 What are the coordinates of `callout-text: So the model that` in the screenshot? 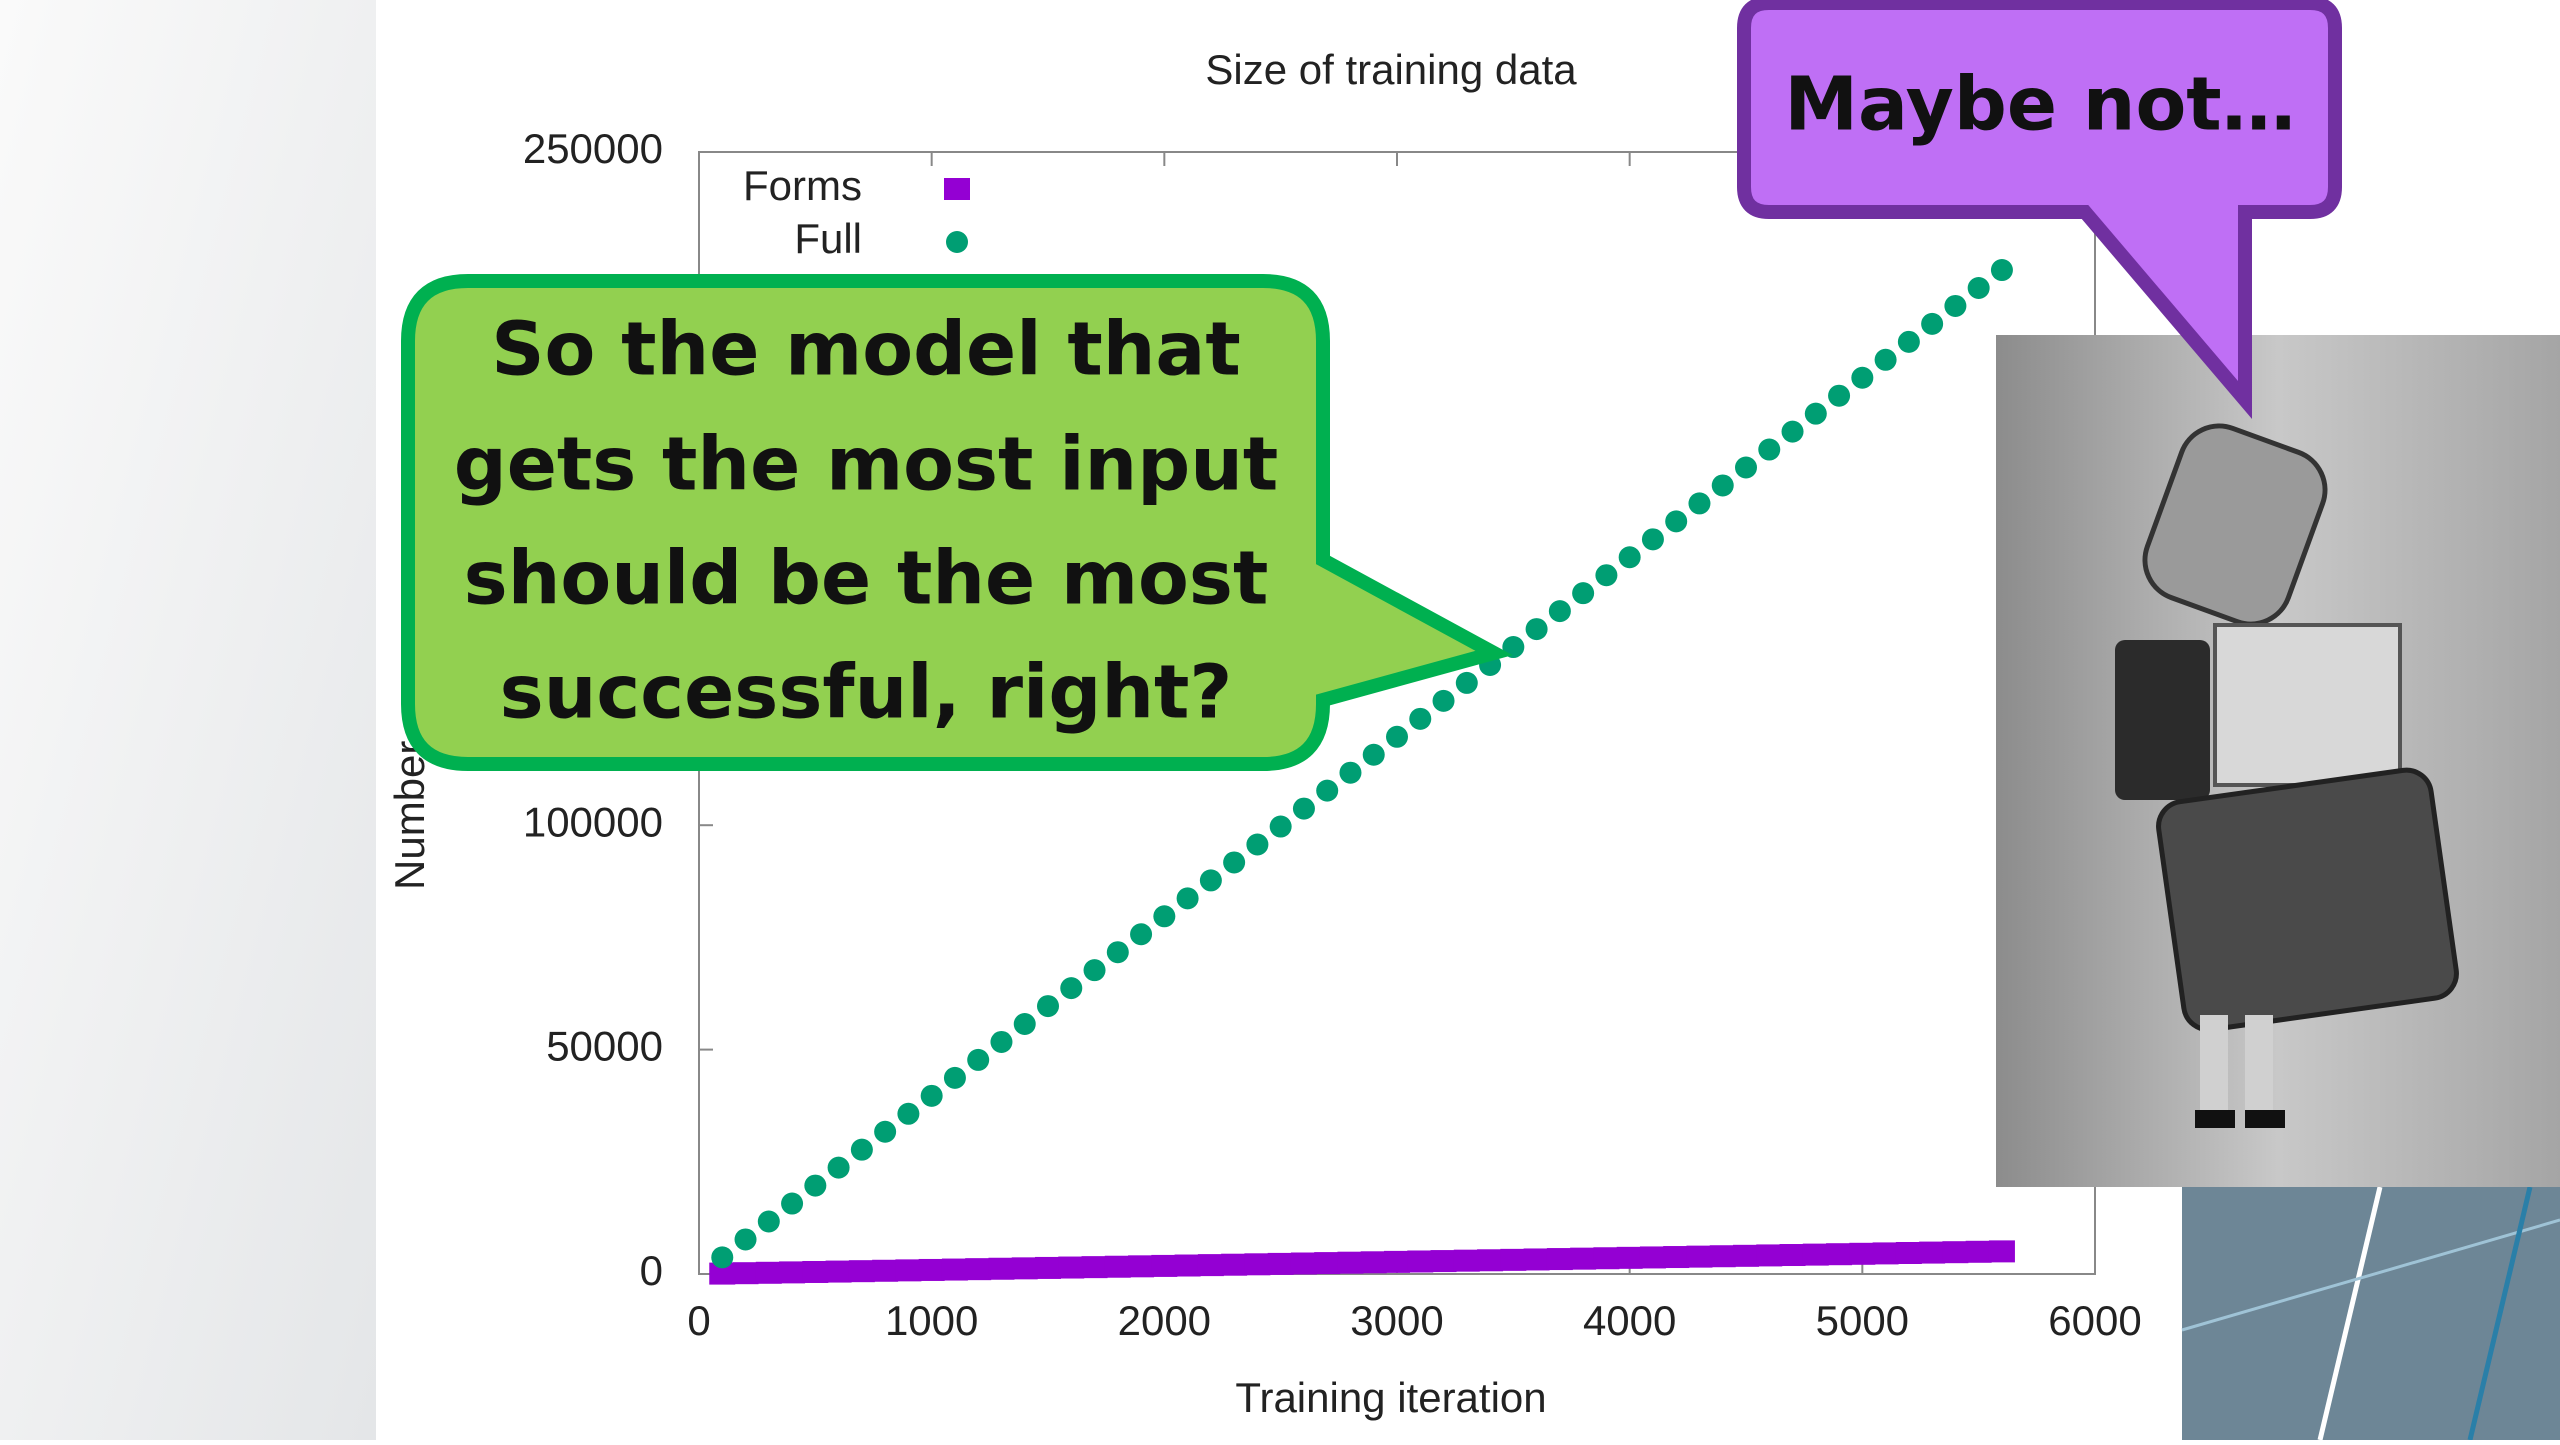 It's located at (866, 350).